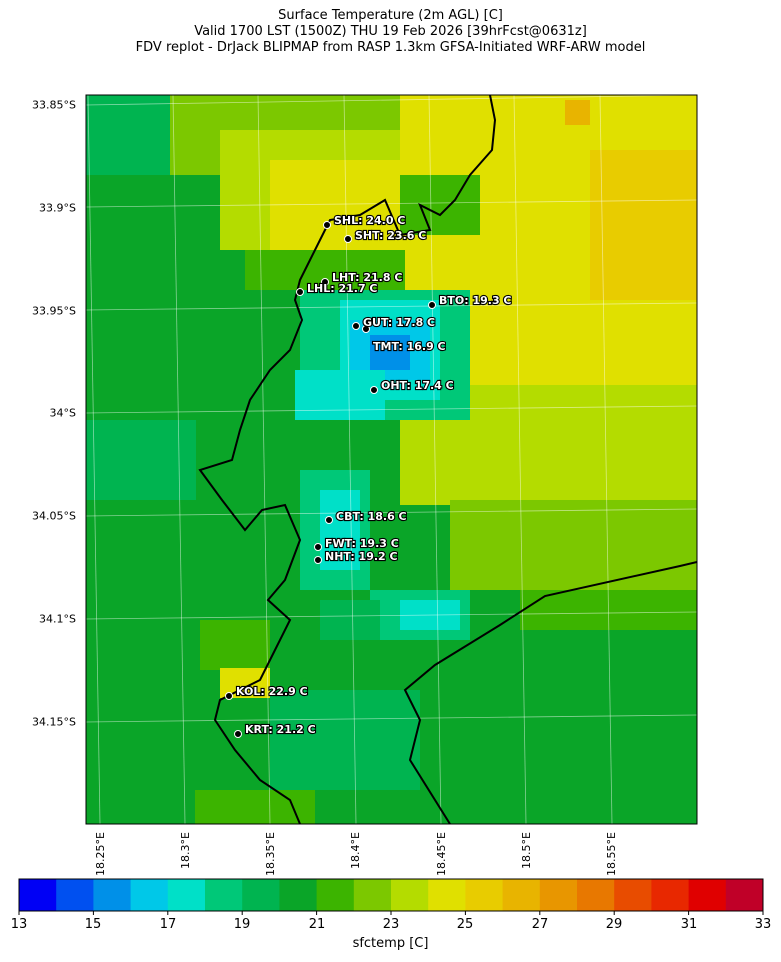  What do you see at coordinates (390, 15) in the screenshot?
I see `map-title: Surface Temperature (2m AGL) [C]` at bounding box center [390, 15].